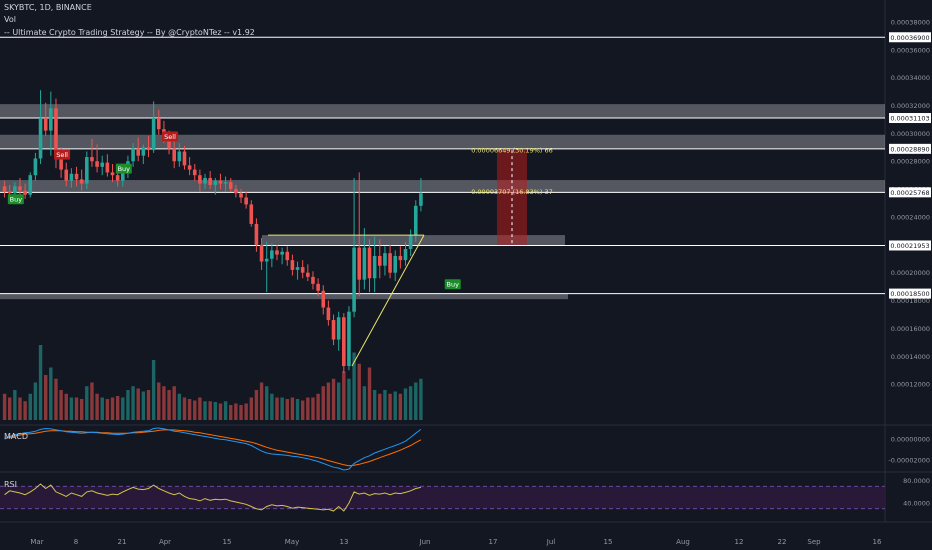 The width and height of the screenshot is (932, 550). I want to click on x-tick-label: Sep, so click(814, 542).